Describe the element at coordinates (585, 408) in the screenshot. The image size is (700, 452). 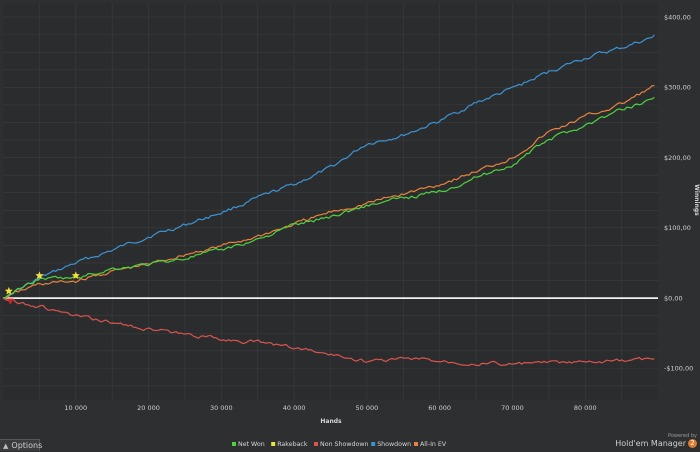
I see `x-tick-label: 80 000` at that location.